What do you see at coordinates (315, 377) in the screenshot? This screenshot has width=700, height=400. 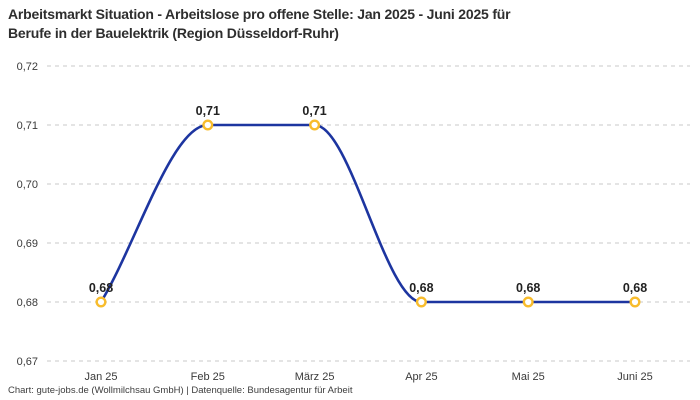 I see `x-tick-label: März 25` at bounding box center [315, 377].